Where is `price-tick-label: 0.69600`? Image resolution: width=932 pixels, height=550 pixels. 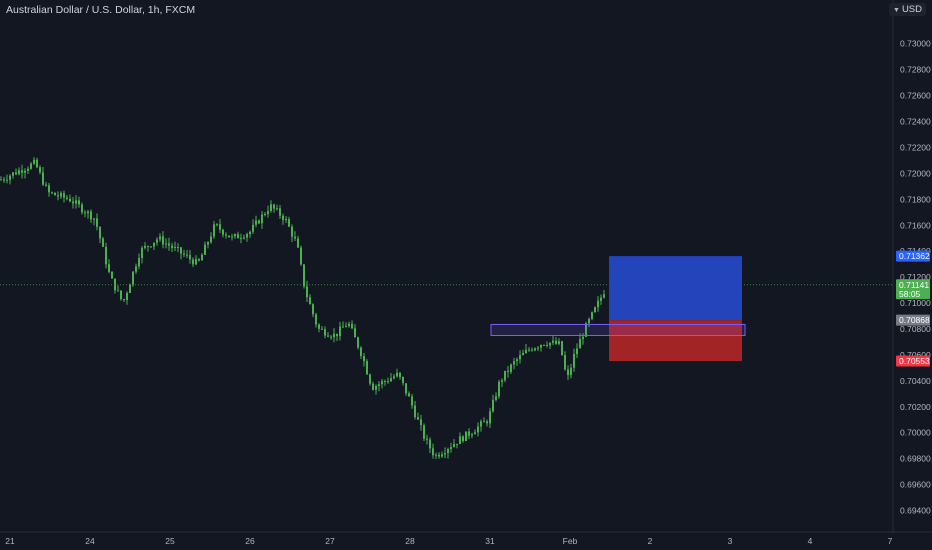 price-tick-label: 0.69600 is located at coordinates (915, 485).